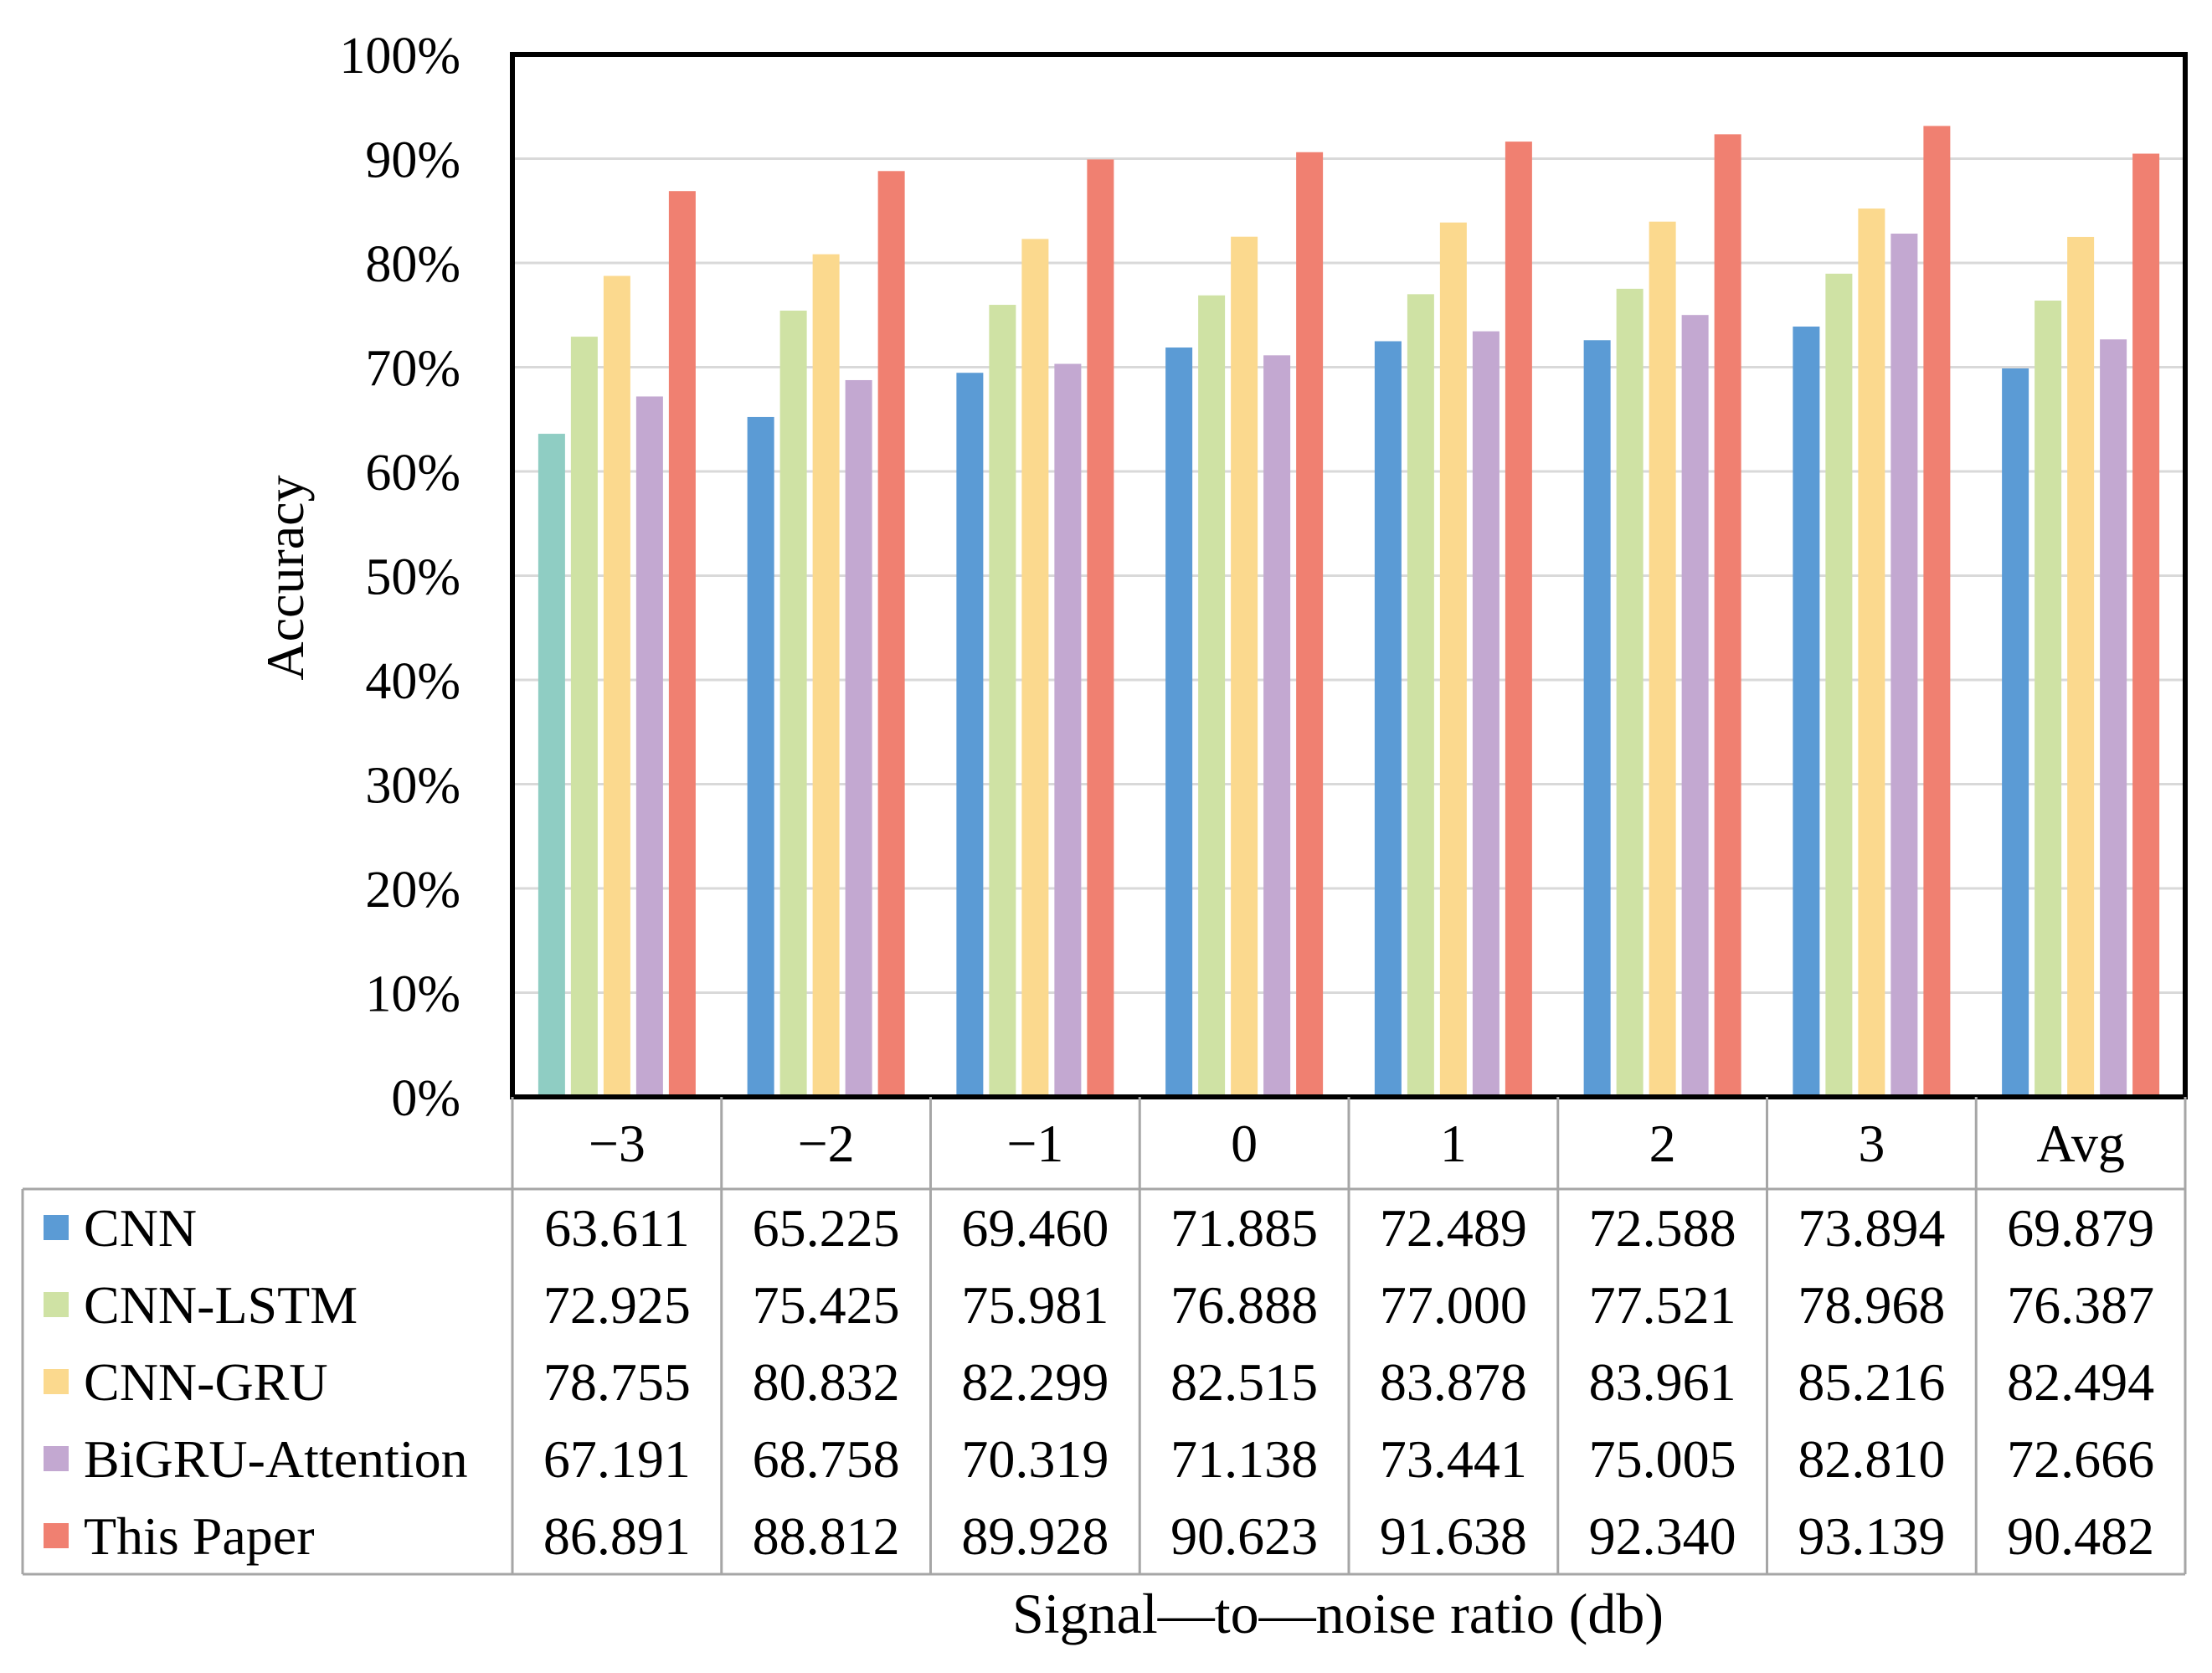 The image size is (2212, 1673). What do you see at coordinates (425, 1098) in the screenshot?
I see `y-tick-label: 0%` at bounding box center [425, 1098].